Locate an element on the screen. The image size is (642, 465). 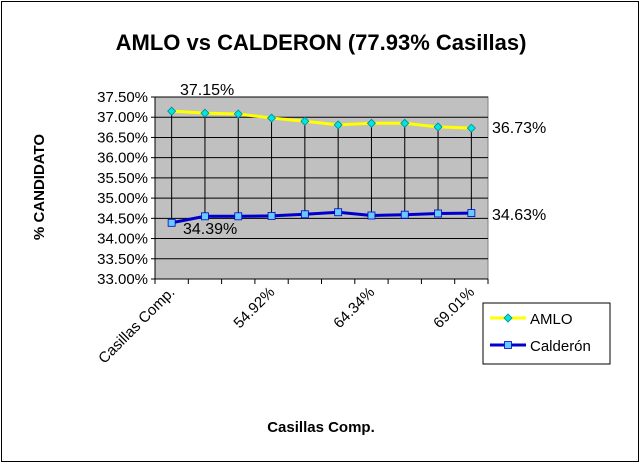
series-line-caldern is located at coordinates (321, 217).